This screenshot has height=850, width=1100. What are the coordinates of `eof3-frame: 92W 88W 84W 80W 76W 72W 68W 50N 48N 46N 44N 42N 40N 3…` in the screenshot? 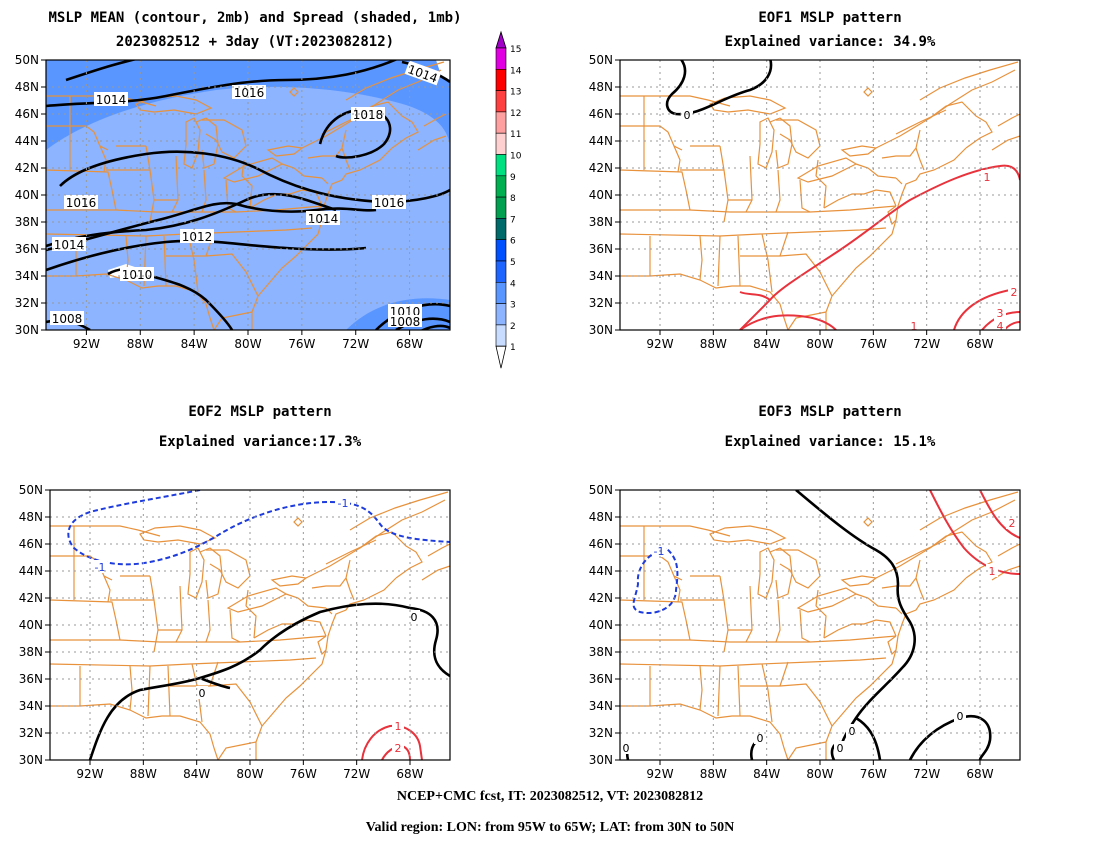 It's located at (805, 632).